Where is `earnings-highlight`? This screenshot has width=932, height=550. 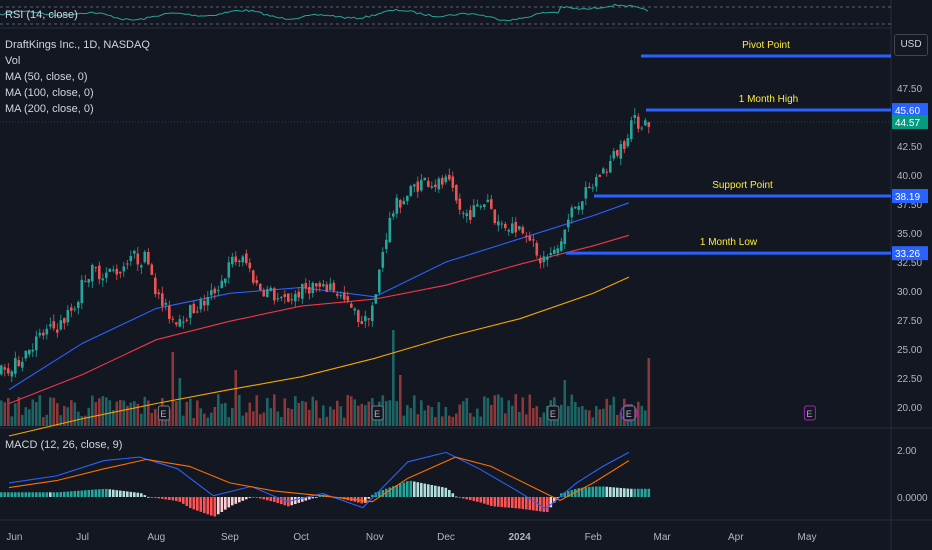 earnings-highlight is located at coordinates (629, 413).